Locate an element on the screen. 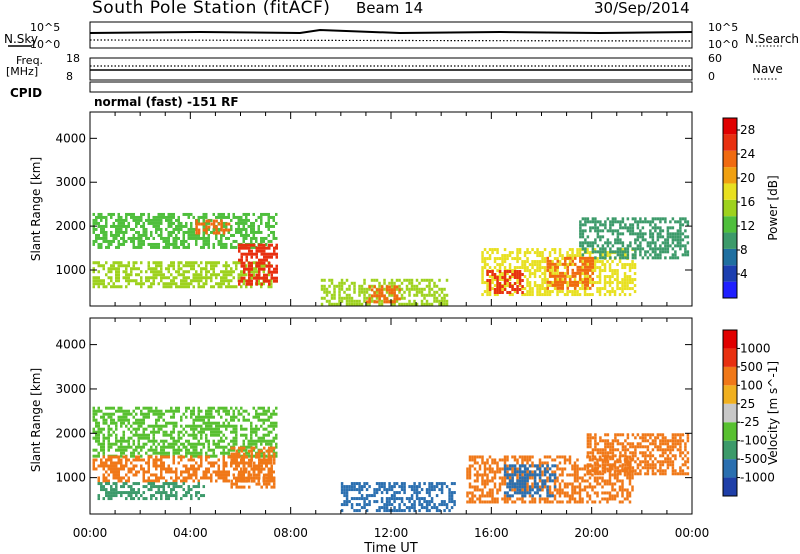 The width and height of the screenshot is (800, 554). data-region is located at coordinates (182, 275).